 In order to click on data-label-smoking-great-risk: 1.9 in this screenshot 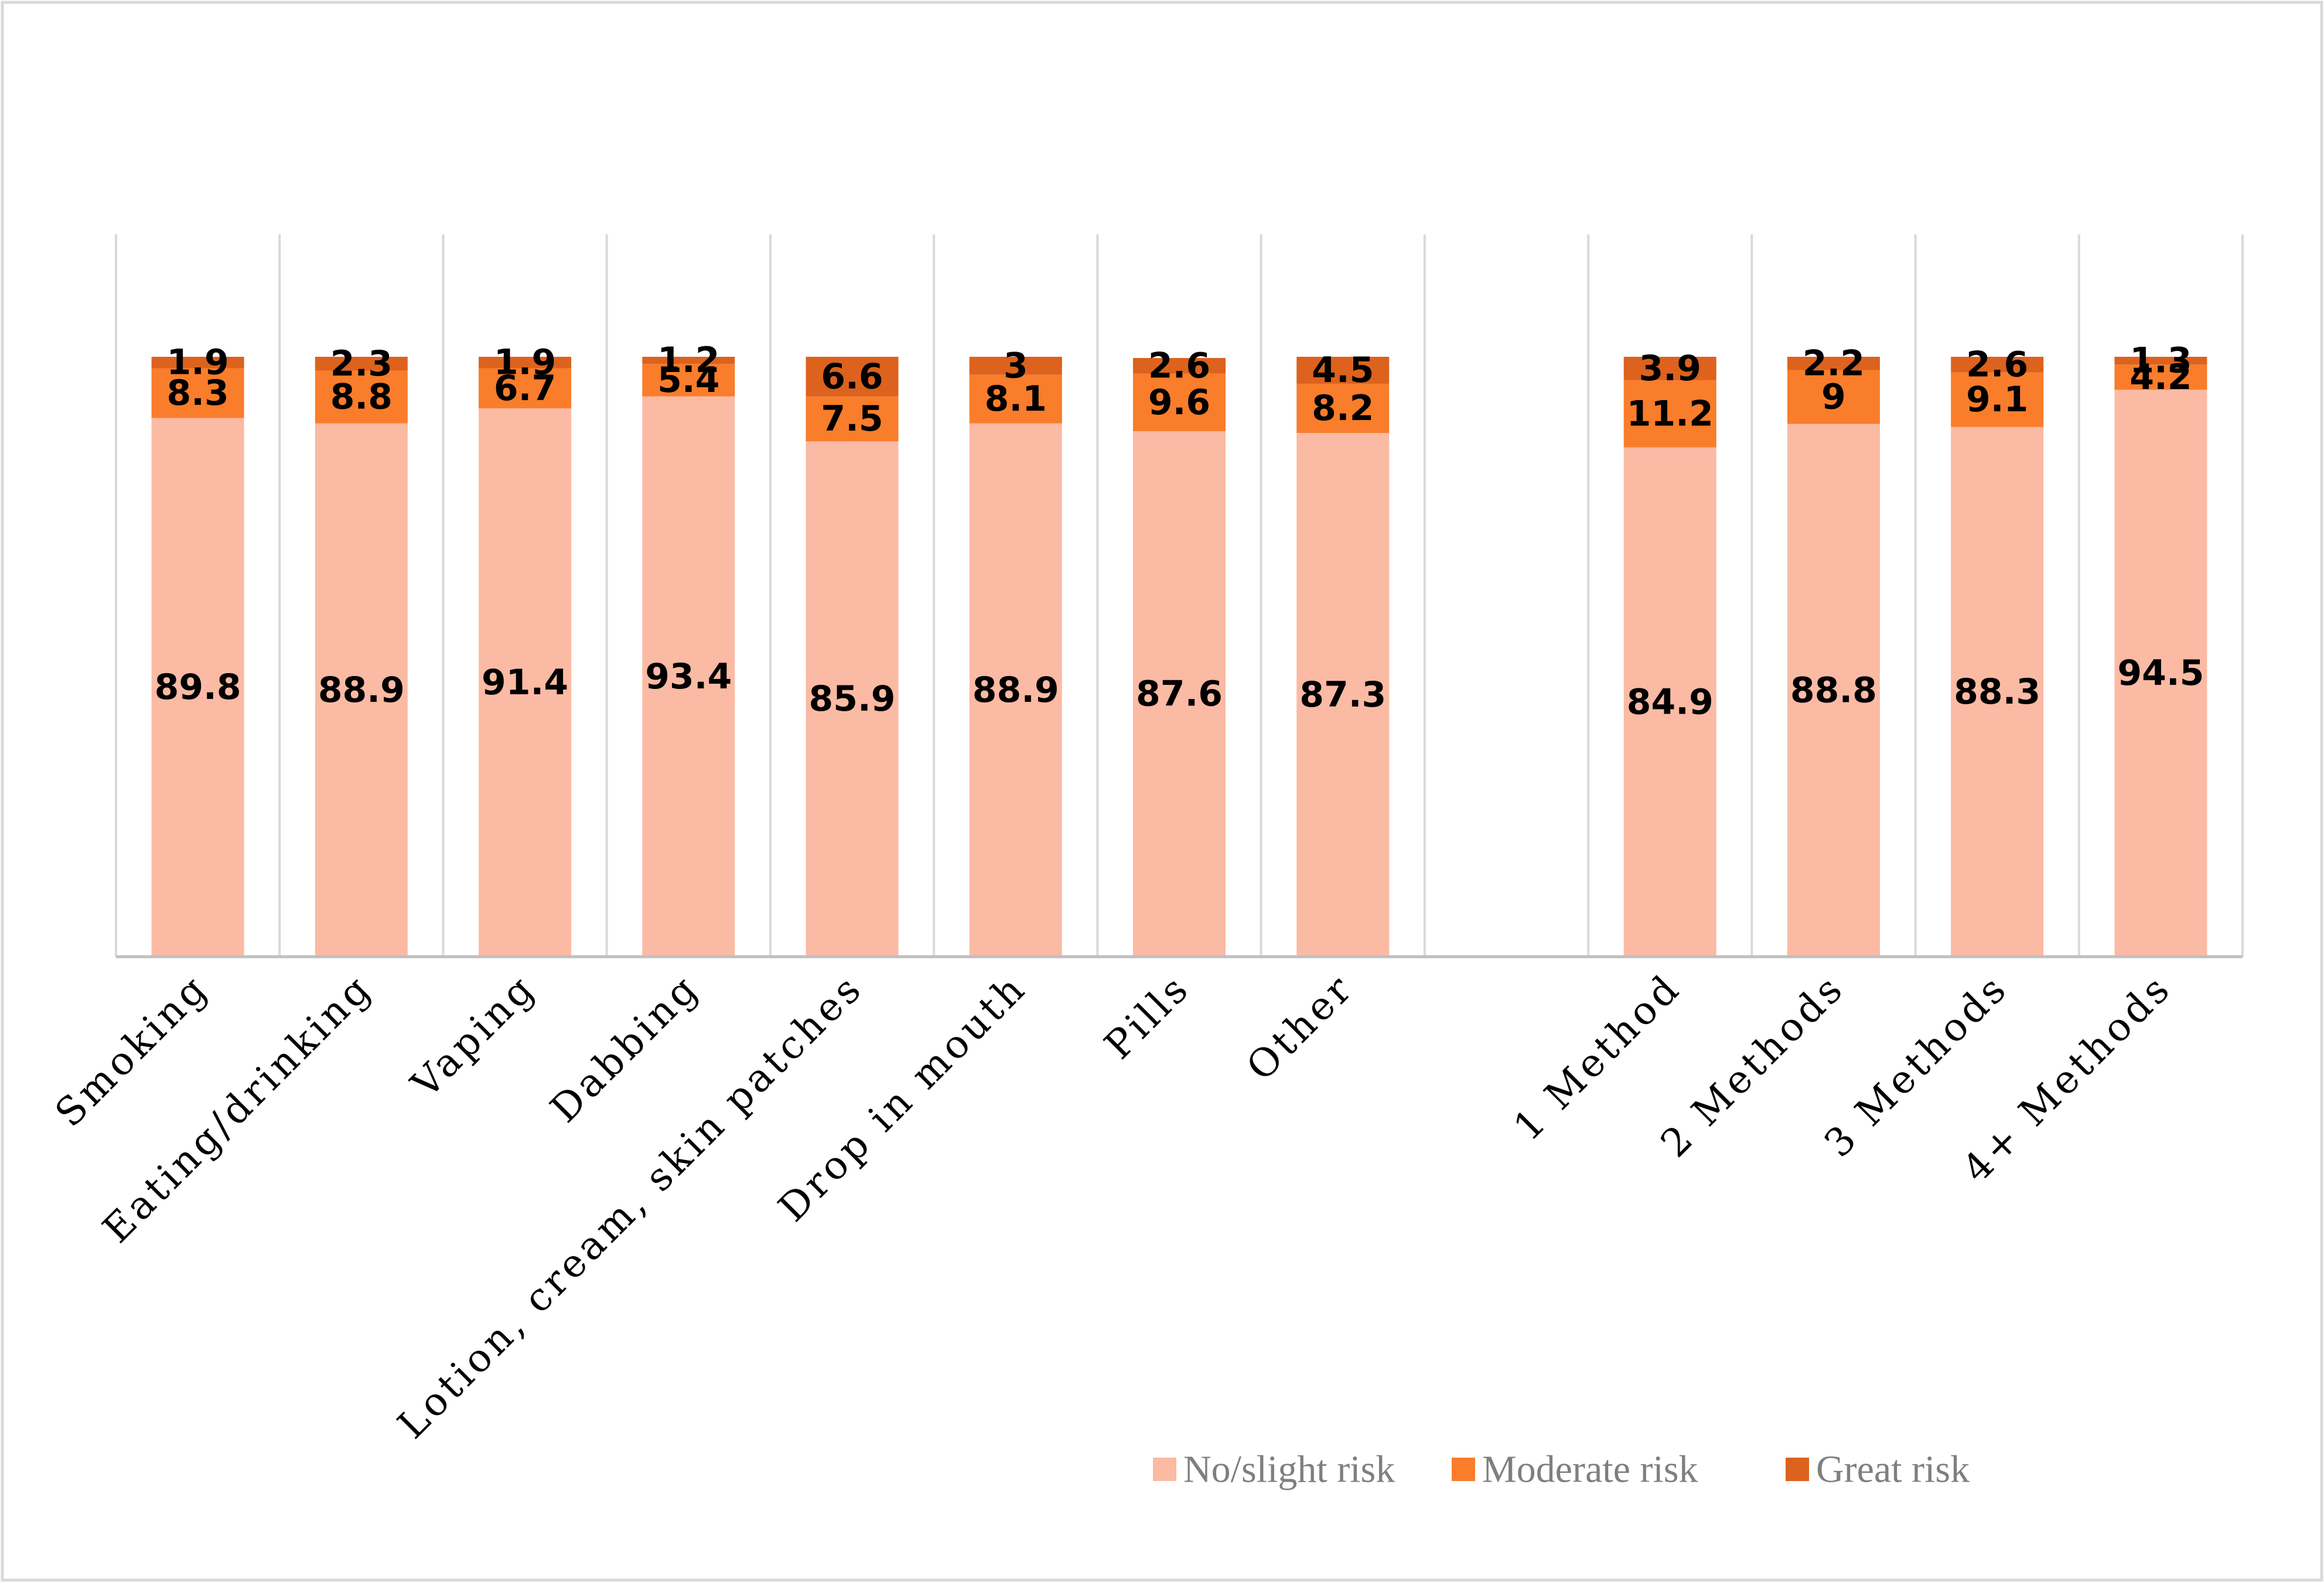, I will do `click(197, 362)`.